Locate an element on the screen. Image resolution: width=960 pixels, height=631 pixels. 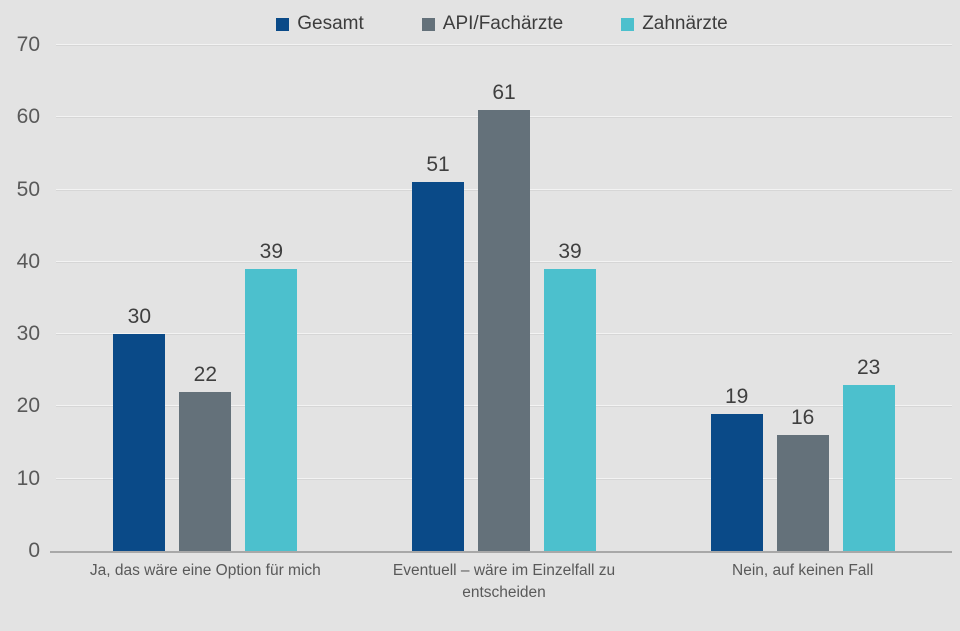
bar-gesamt: 19 is located at coordinates (736, 468).